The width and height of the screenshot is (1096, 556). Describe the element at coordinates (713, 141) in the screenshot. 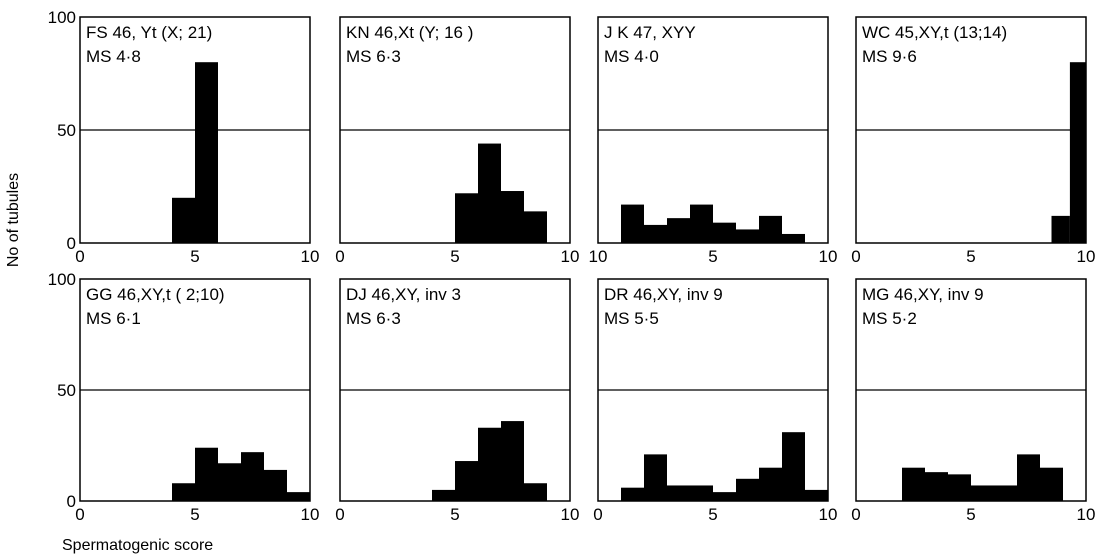

I see `histogram-panel: J K 47, XYY MS 4·0 10 5 10` at that location.